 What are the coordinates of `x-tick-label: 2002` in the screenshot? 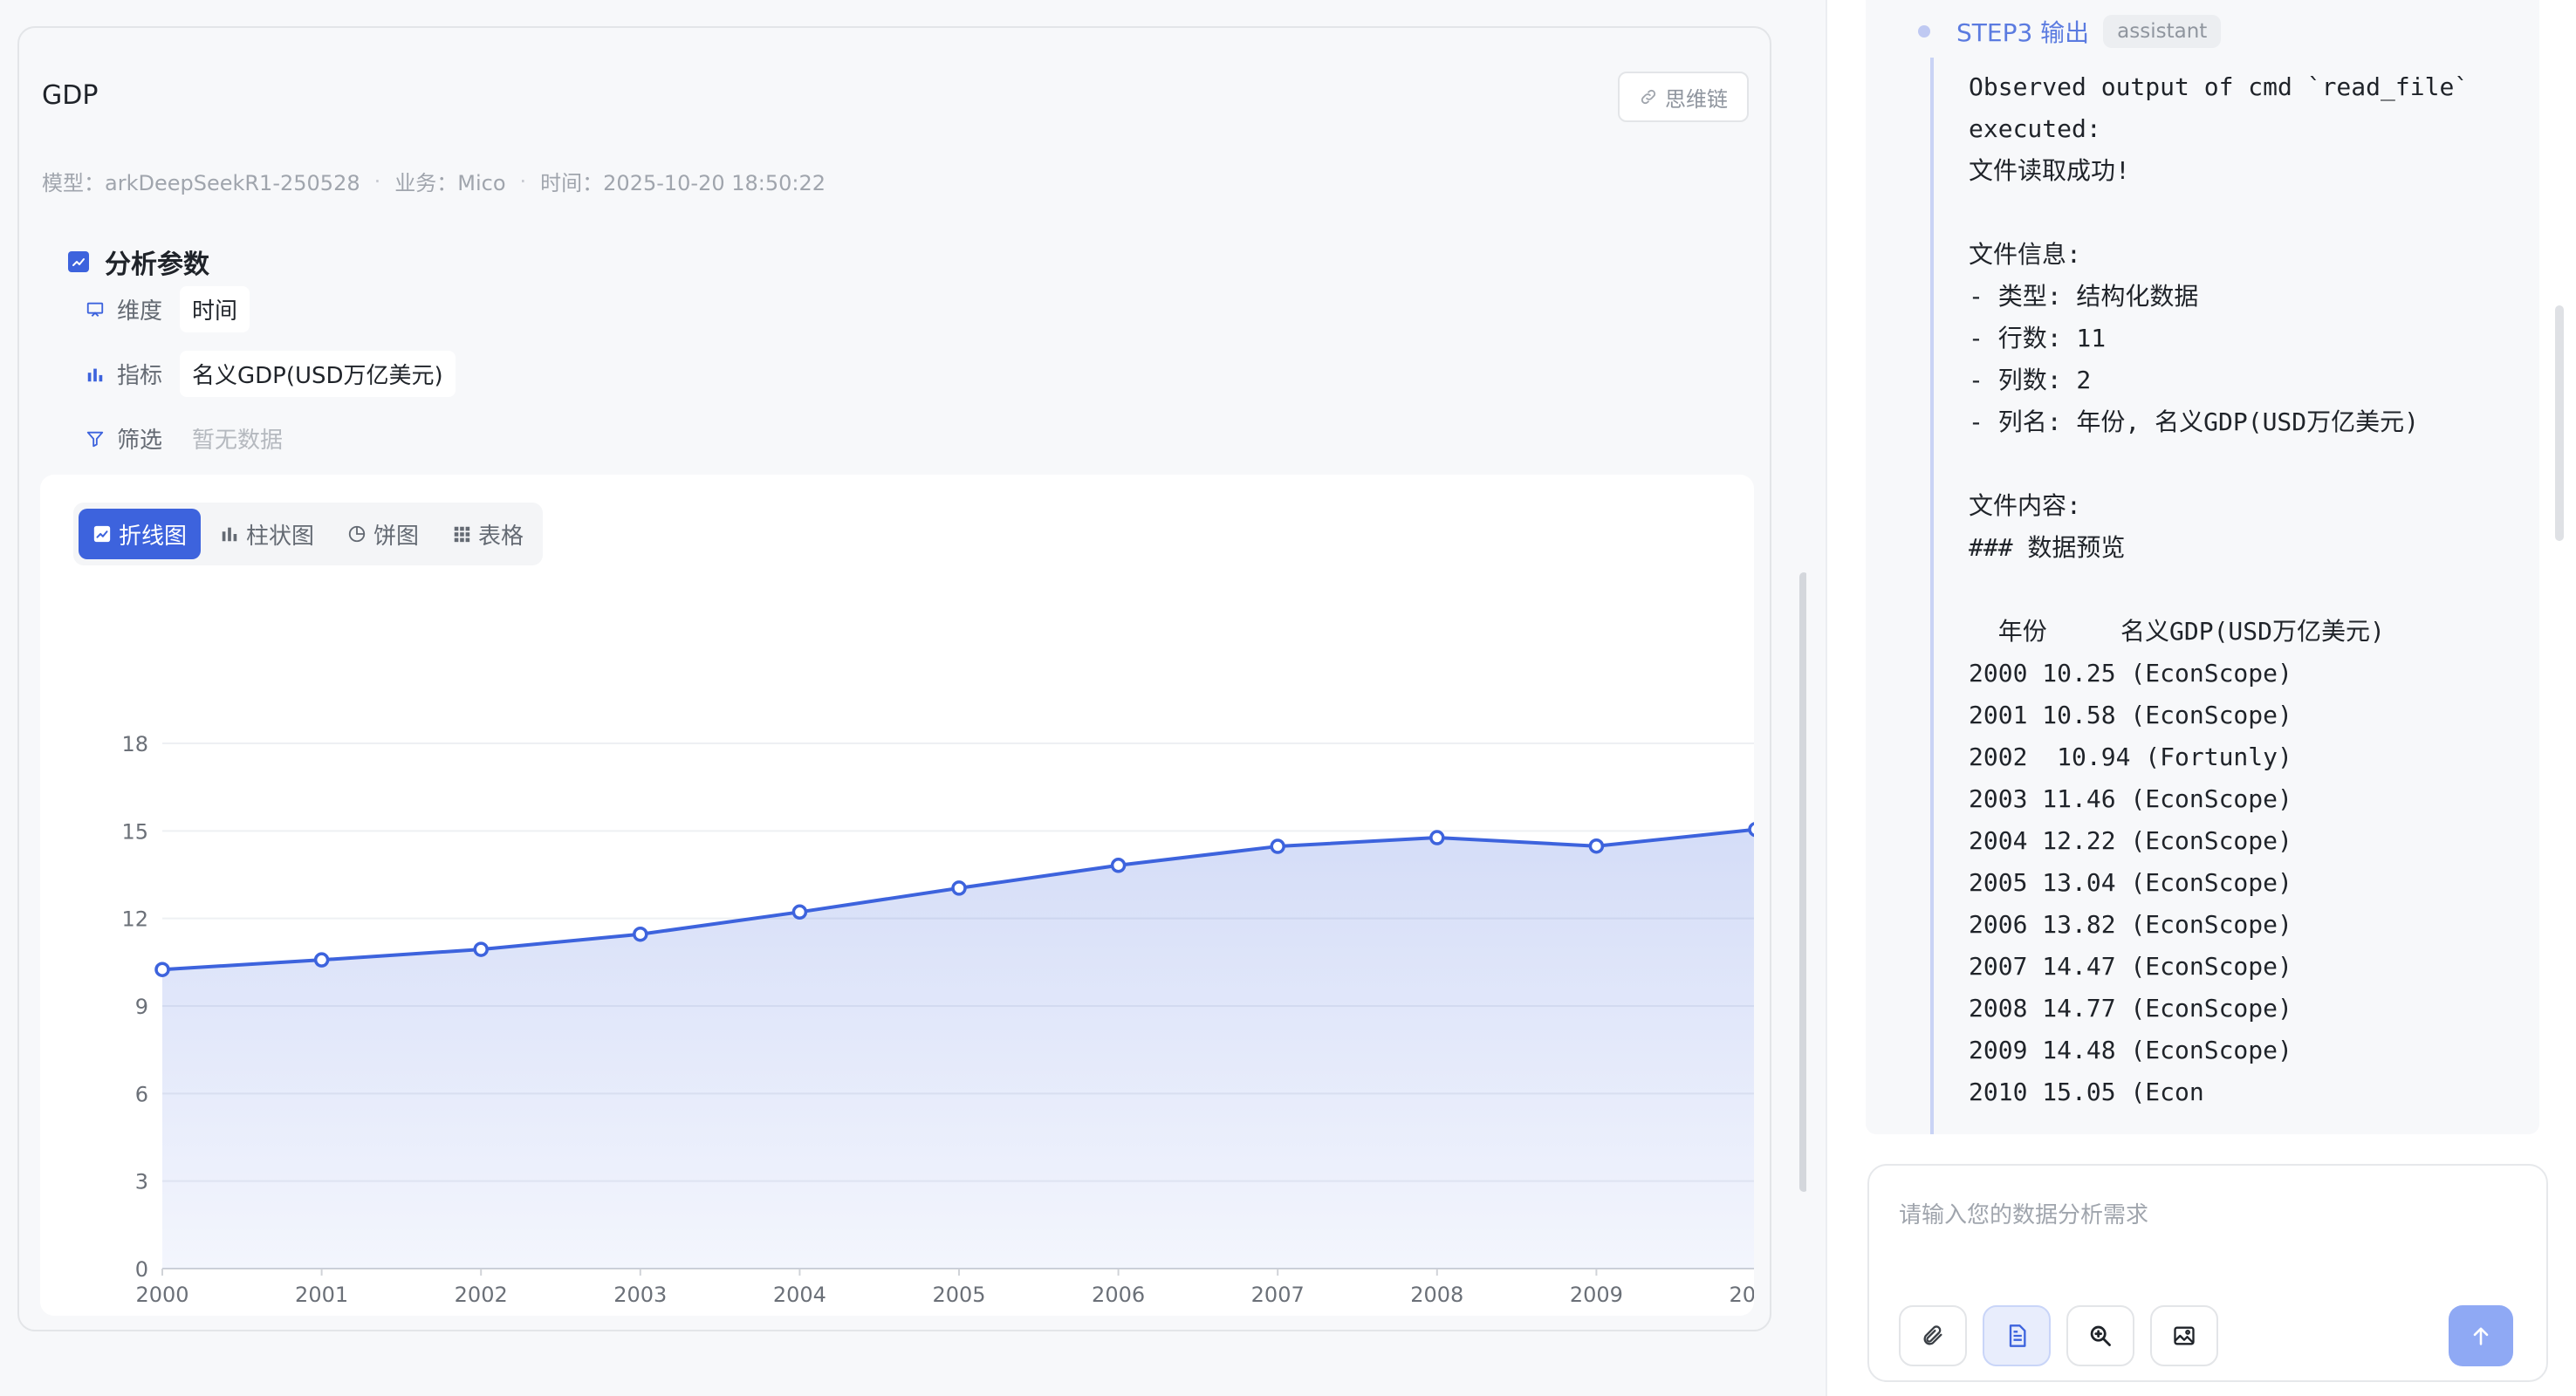 It's located at (481, 1295).